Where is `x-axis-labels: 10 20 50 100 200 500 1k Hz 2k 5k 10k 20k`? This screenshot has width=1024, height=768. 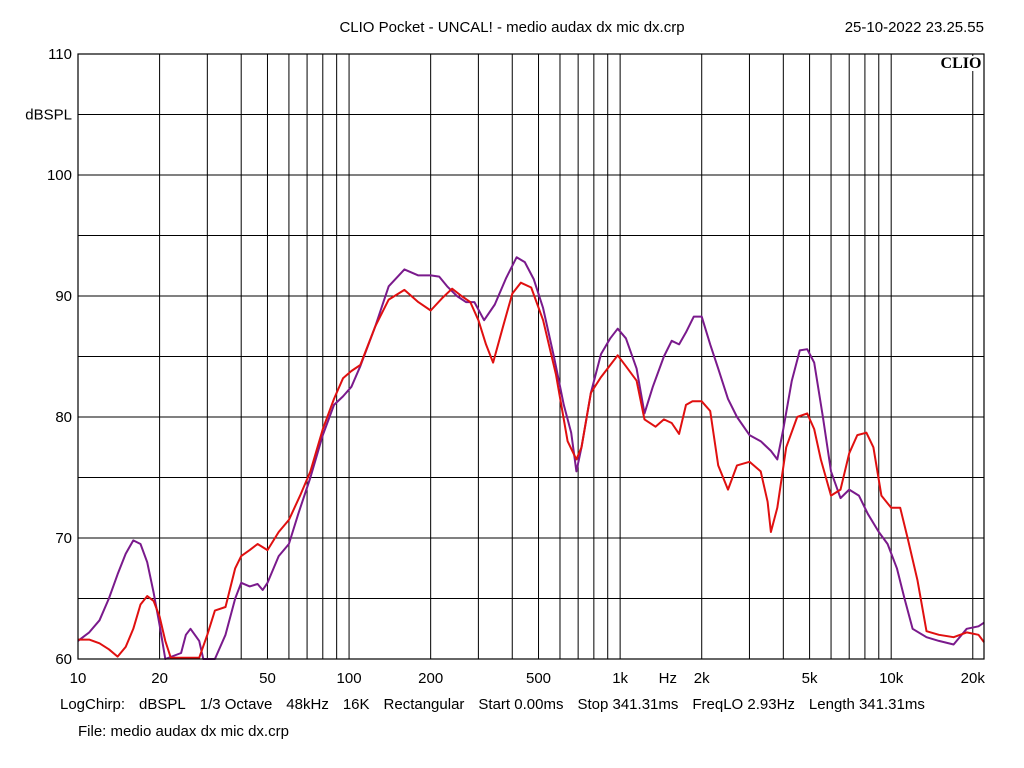 x-axis-labels: 10 20 50 100 200 500 1k Hz 2k 5k 10k 20k is located at coordinates (528, 678).